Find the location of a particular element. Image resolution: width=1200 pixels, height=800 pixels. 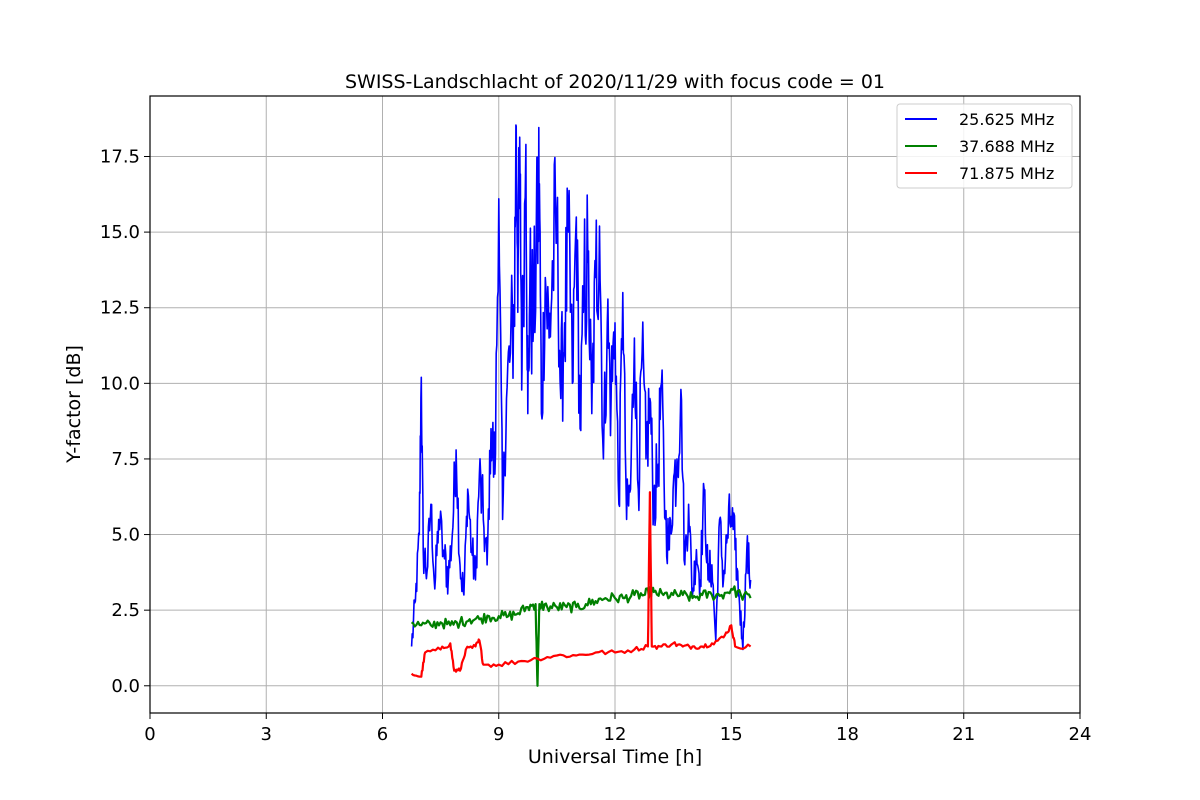

legend-label: 71.875 MHz is located at coordinates (1006, 173).